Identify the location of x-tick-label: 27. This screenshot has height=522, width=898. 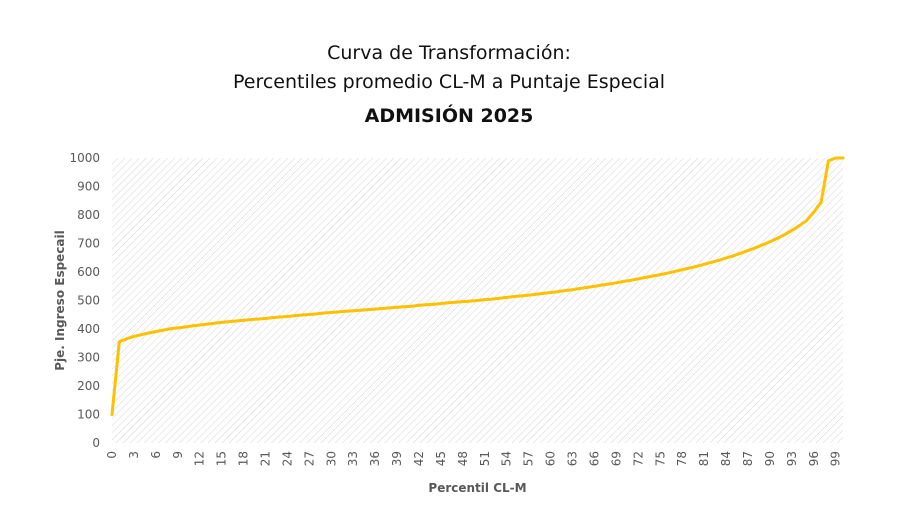
(309, 458).